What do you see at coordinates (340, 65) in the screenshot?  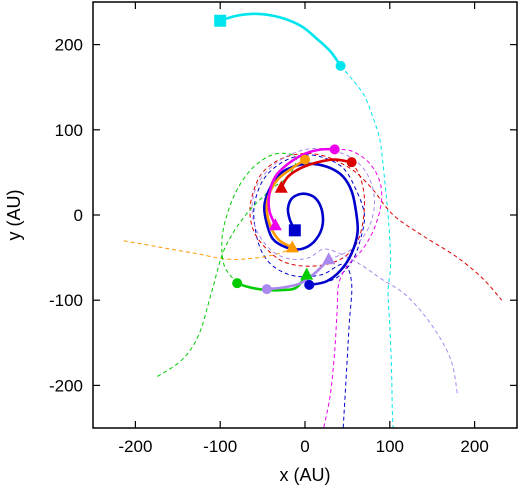 I see `series-1-end-marker` at bounding box center [340, 65].